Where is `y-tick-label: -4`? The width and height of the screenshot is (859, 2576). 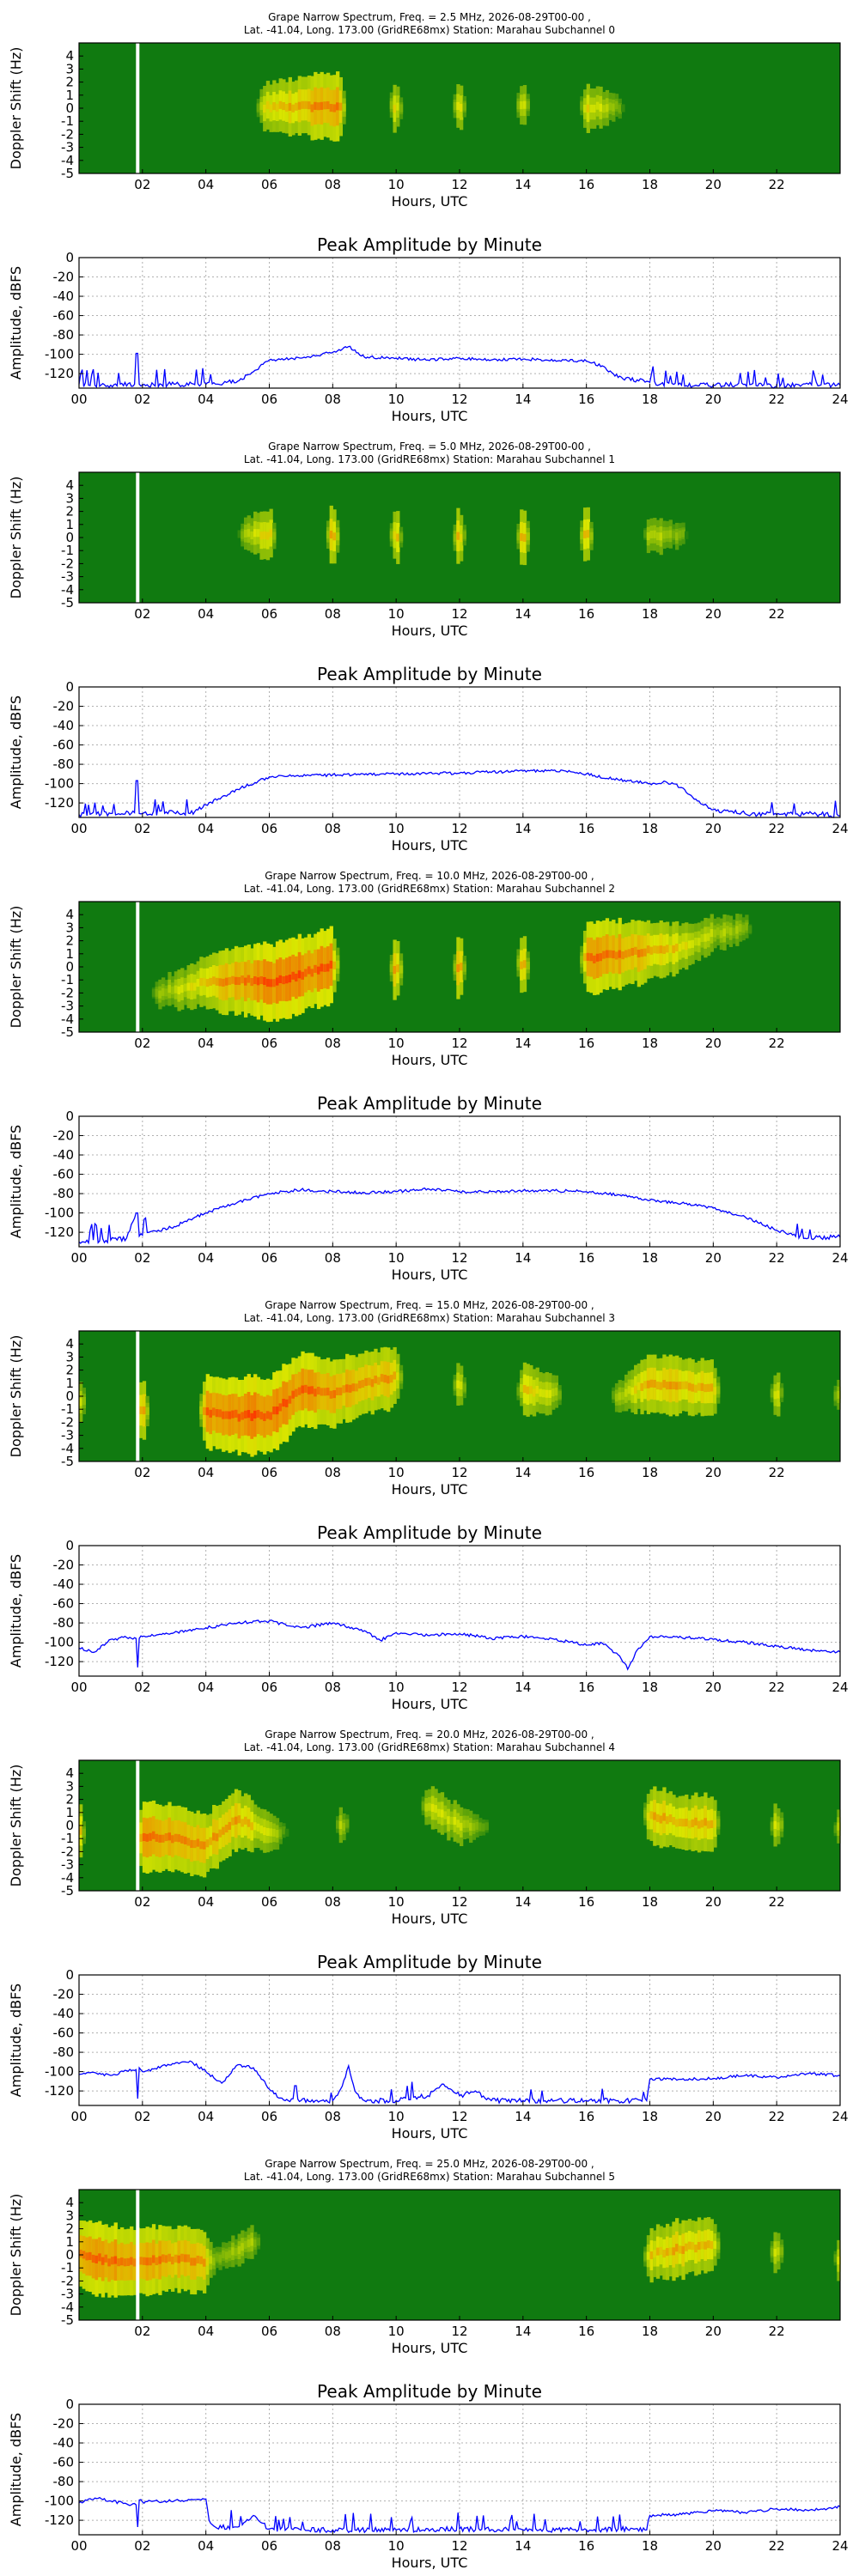
y-tick-label: -4 is located at coordinates (67, 590).